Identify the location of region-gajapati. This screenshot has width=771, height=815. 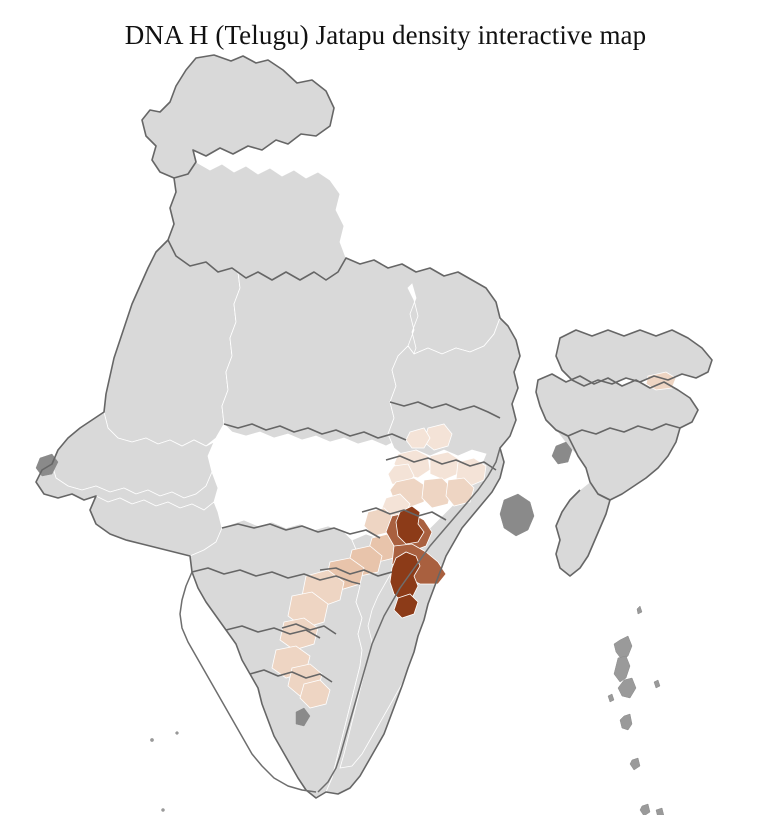
(460, 492).